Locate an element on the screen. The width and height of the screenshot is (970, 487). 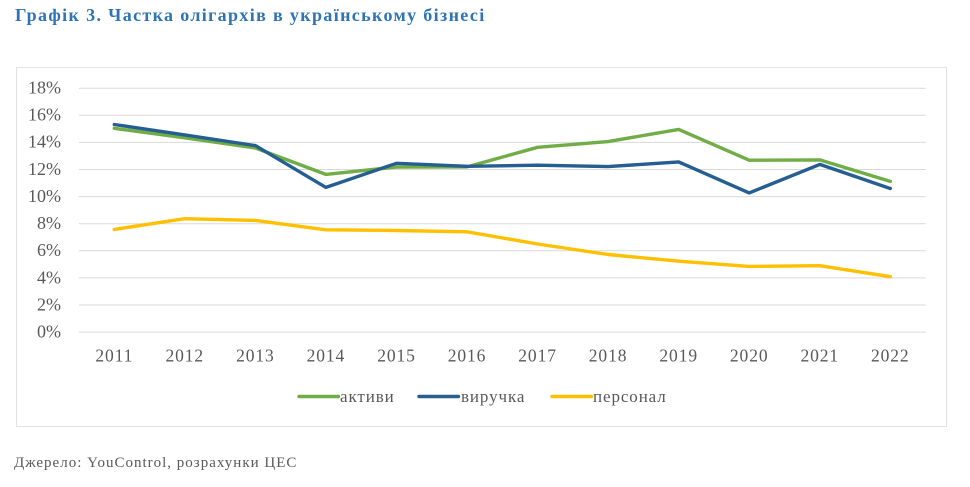
svg-text: активи is located at coordinates (367, 396).